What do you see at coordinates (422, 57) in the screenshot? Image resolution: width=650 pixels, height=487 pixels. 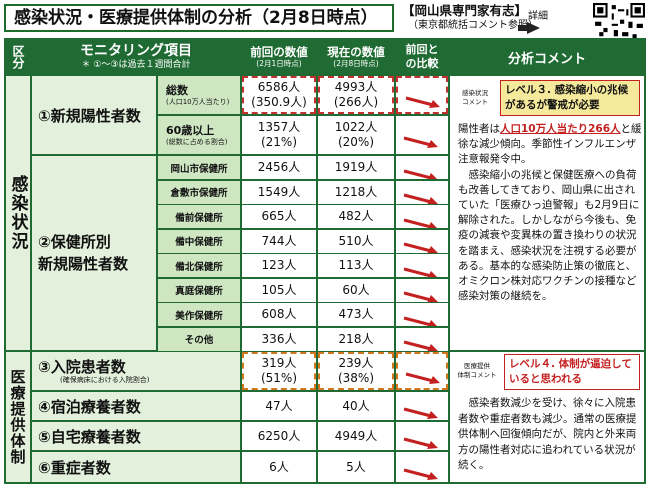 I see `header-compare: 前回との比較` at bounding box center [422, 57].